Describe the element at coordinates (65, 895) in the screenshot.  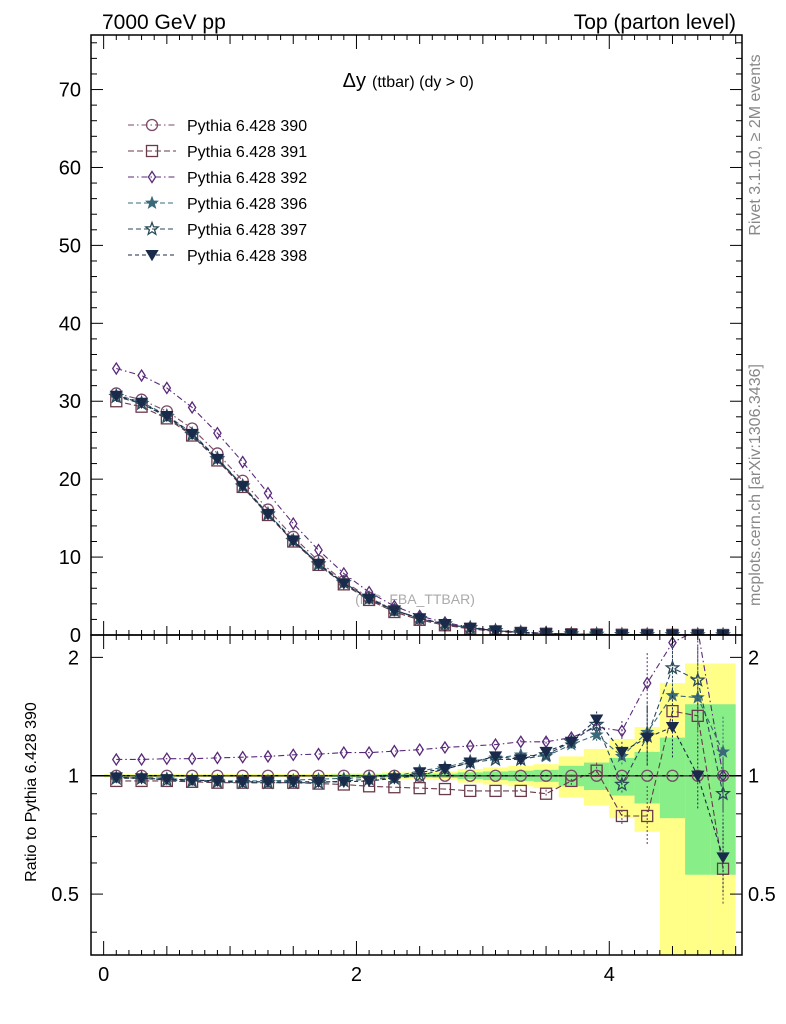
I see `ratio-ytick-label-left-0.5: 0.5` at that location.